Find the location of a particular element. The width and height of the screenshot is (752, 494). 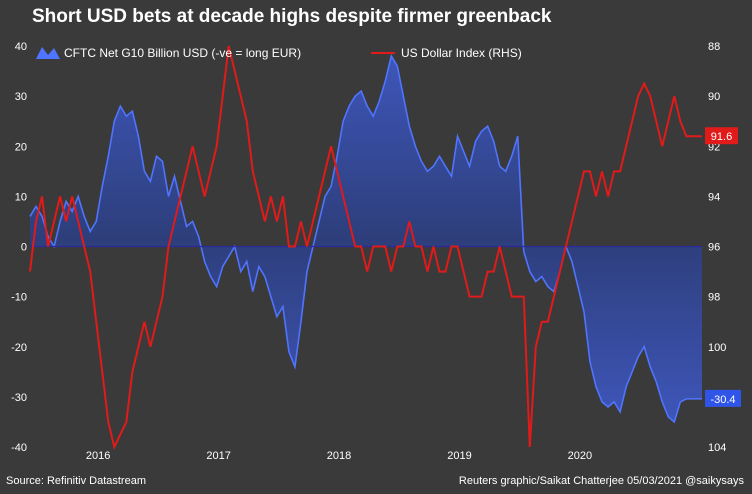

right-axis-tick-label: 92 is located at coordinates (714, 147).